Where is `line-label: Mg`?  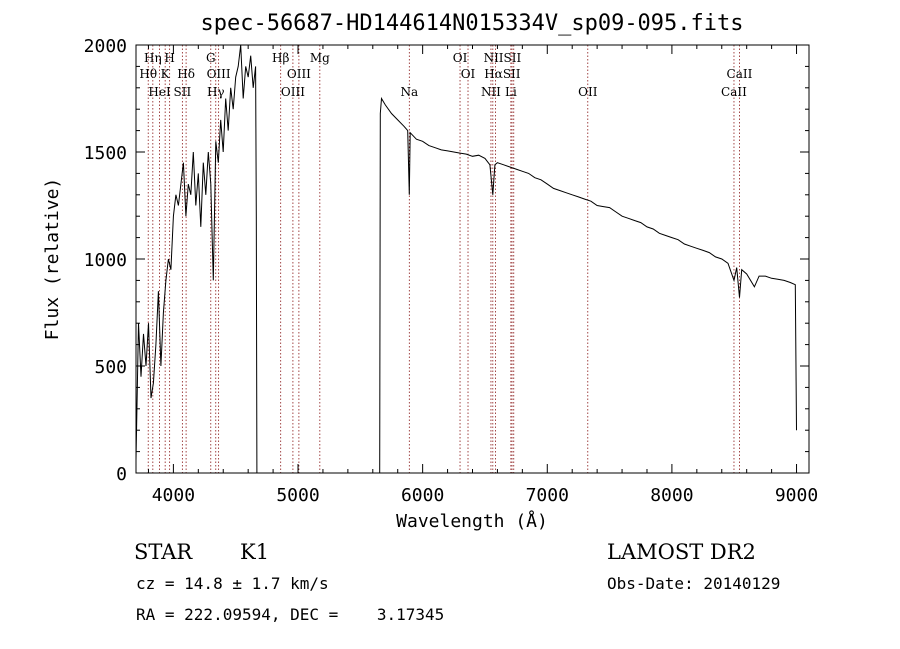 line-label: Mg is located at coordinates (320, 58).